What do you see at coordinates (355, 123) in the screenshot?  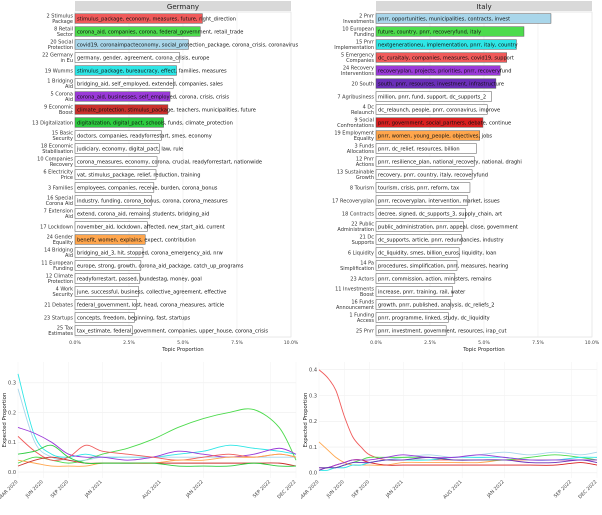 I see `y-tick-label: 9 Social Confrontations` at bounding box center [355, 123].